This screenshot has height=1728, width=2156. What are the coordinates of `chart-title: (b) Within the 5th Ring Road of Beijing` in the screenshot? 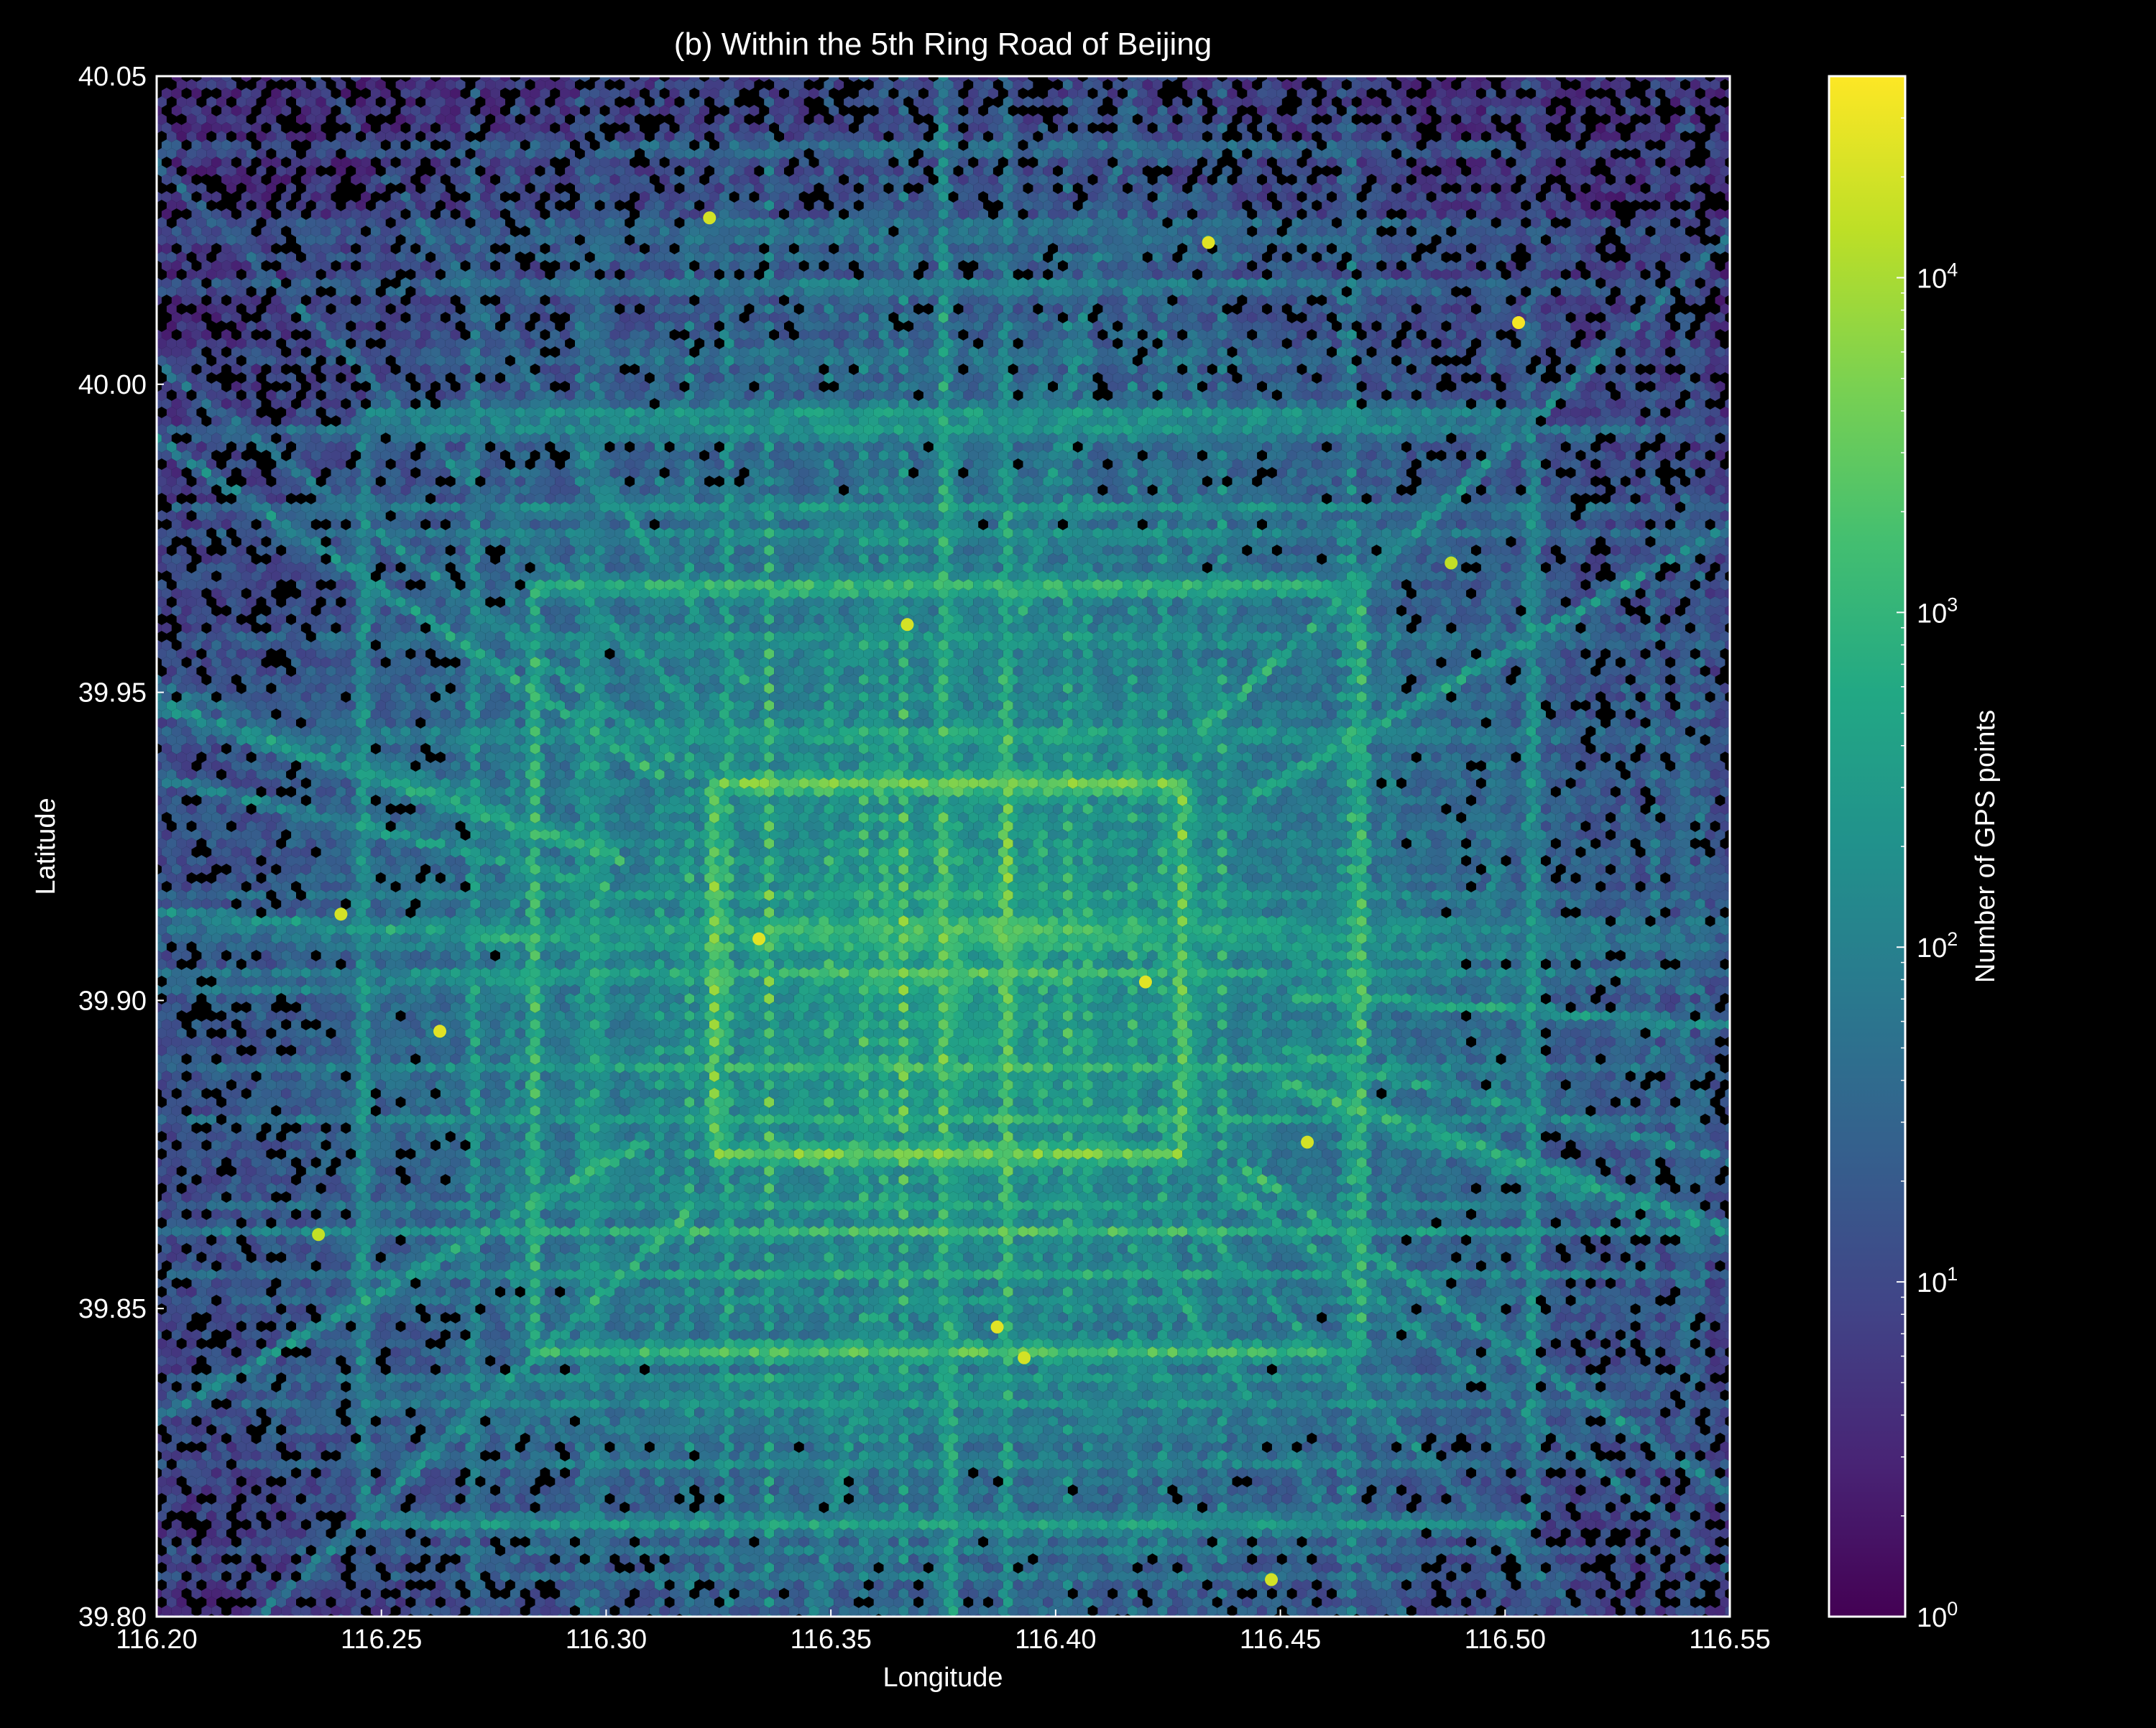 It's located at (943, 45).